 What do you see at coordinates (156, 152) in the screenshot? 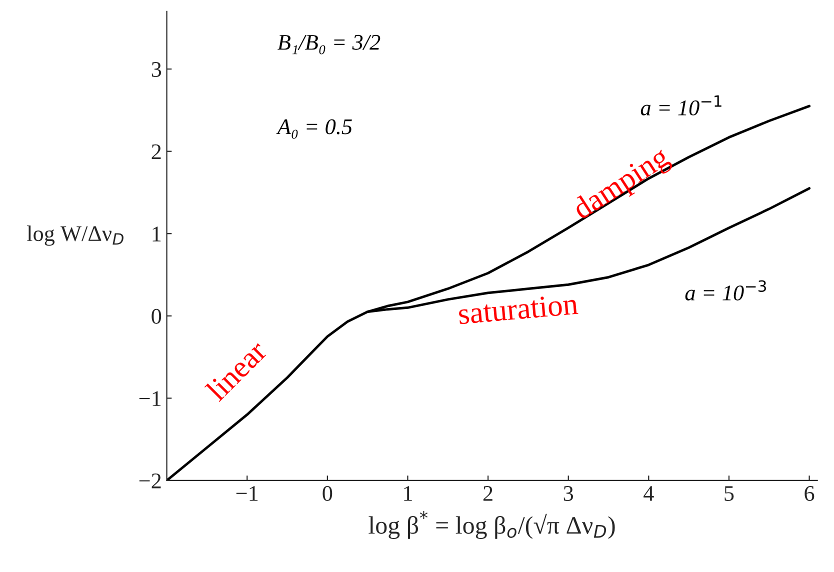
I see `y-tick-label: 2` at bounding box center [156, 152].